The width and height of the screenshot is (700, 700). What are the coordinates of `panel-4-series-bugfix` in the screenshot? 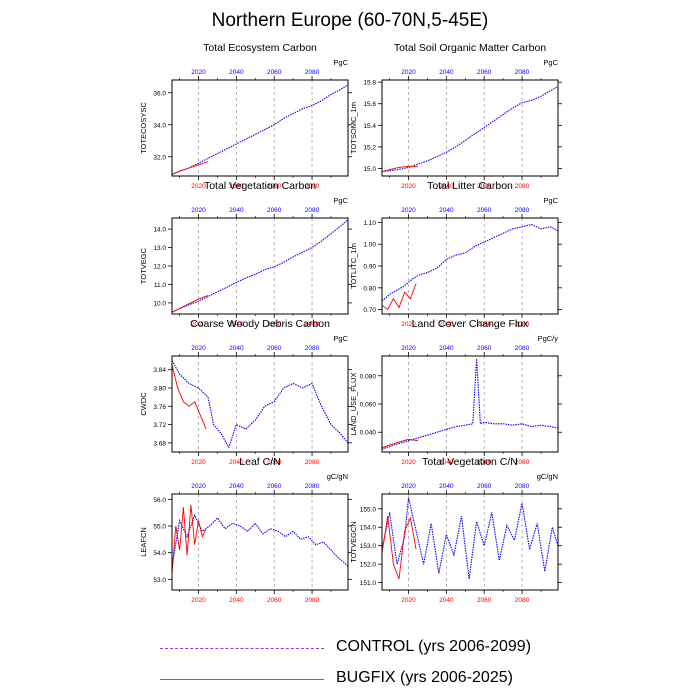 It's located at (399, 297).